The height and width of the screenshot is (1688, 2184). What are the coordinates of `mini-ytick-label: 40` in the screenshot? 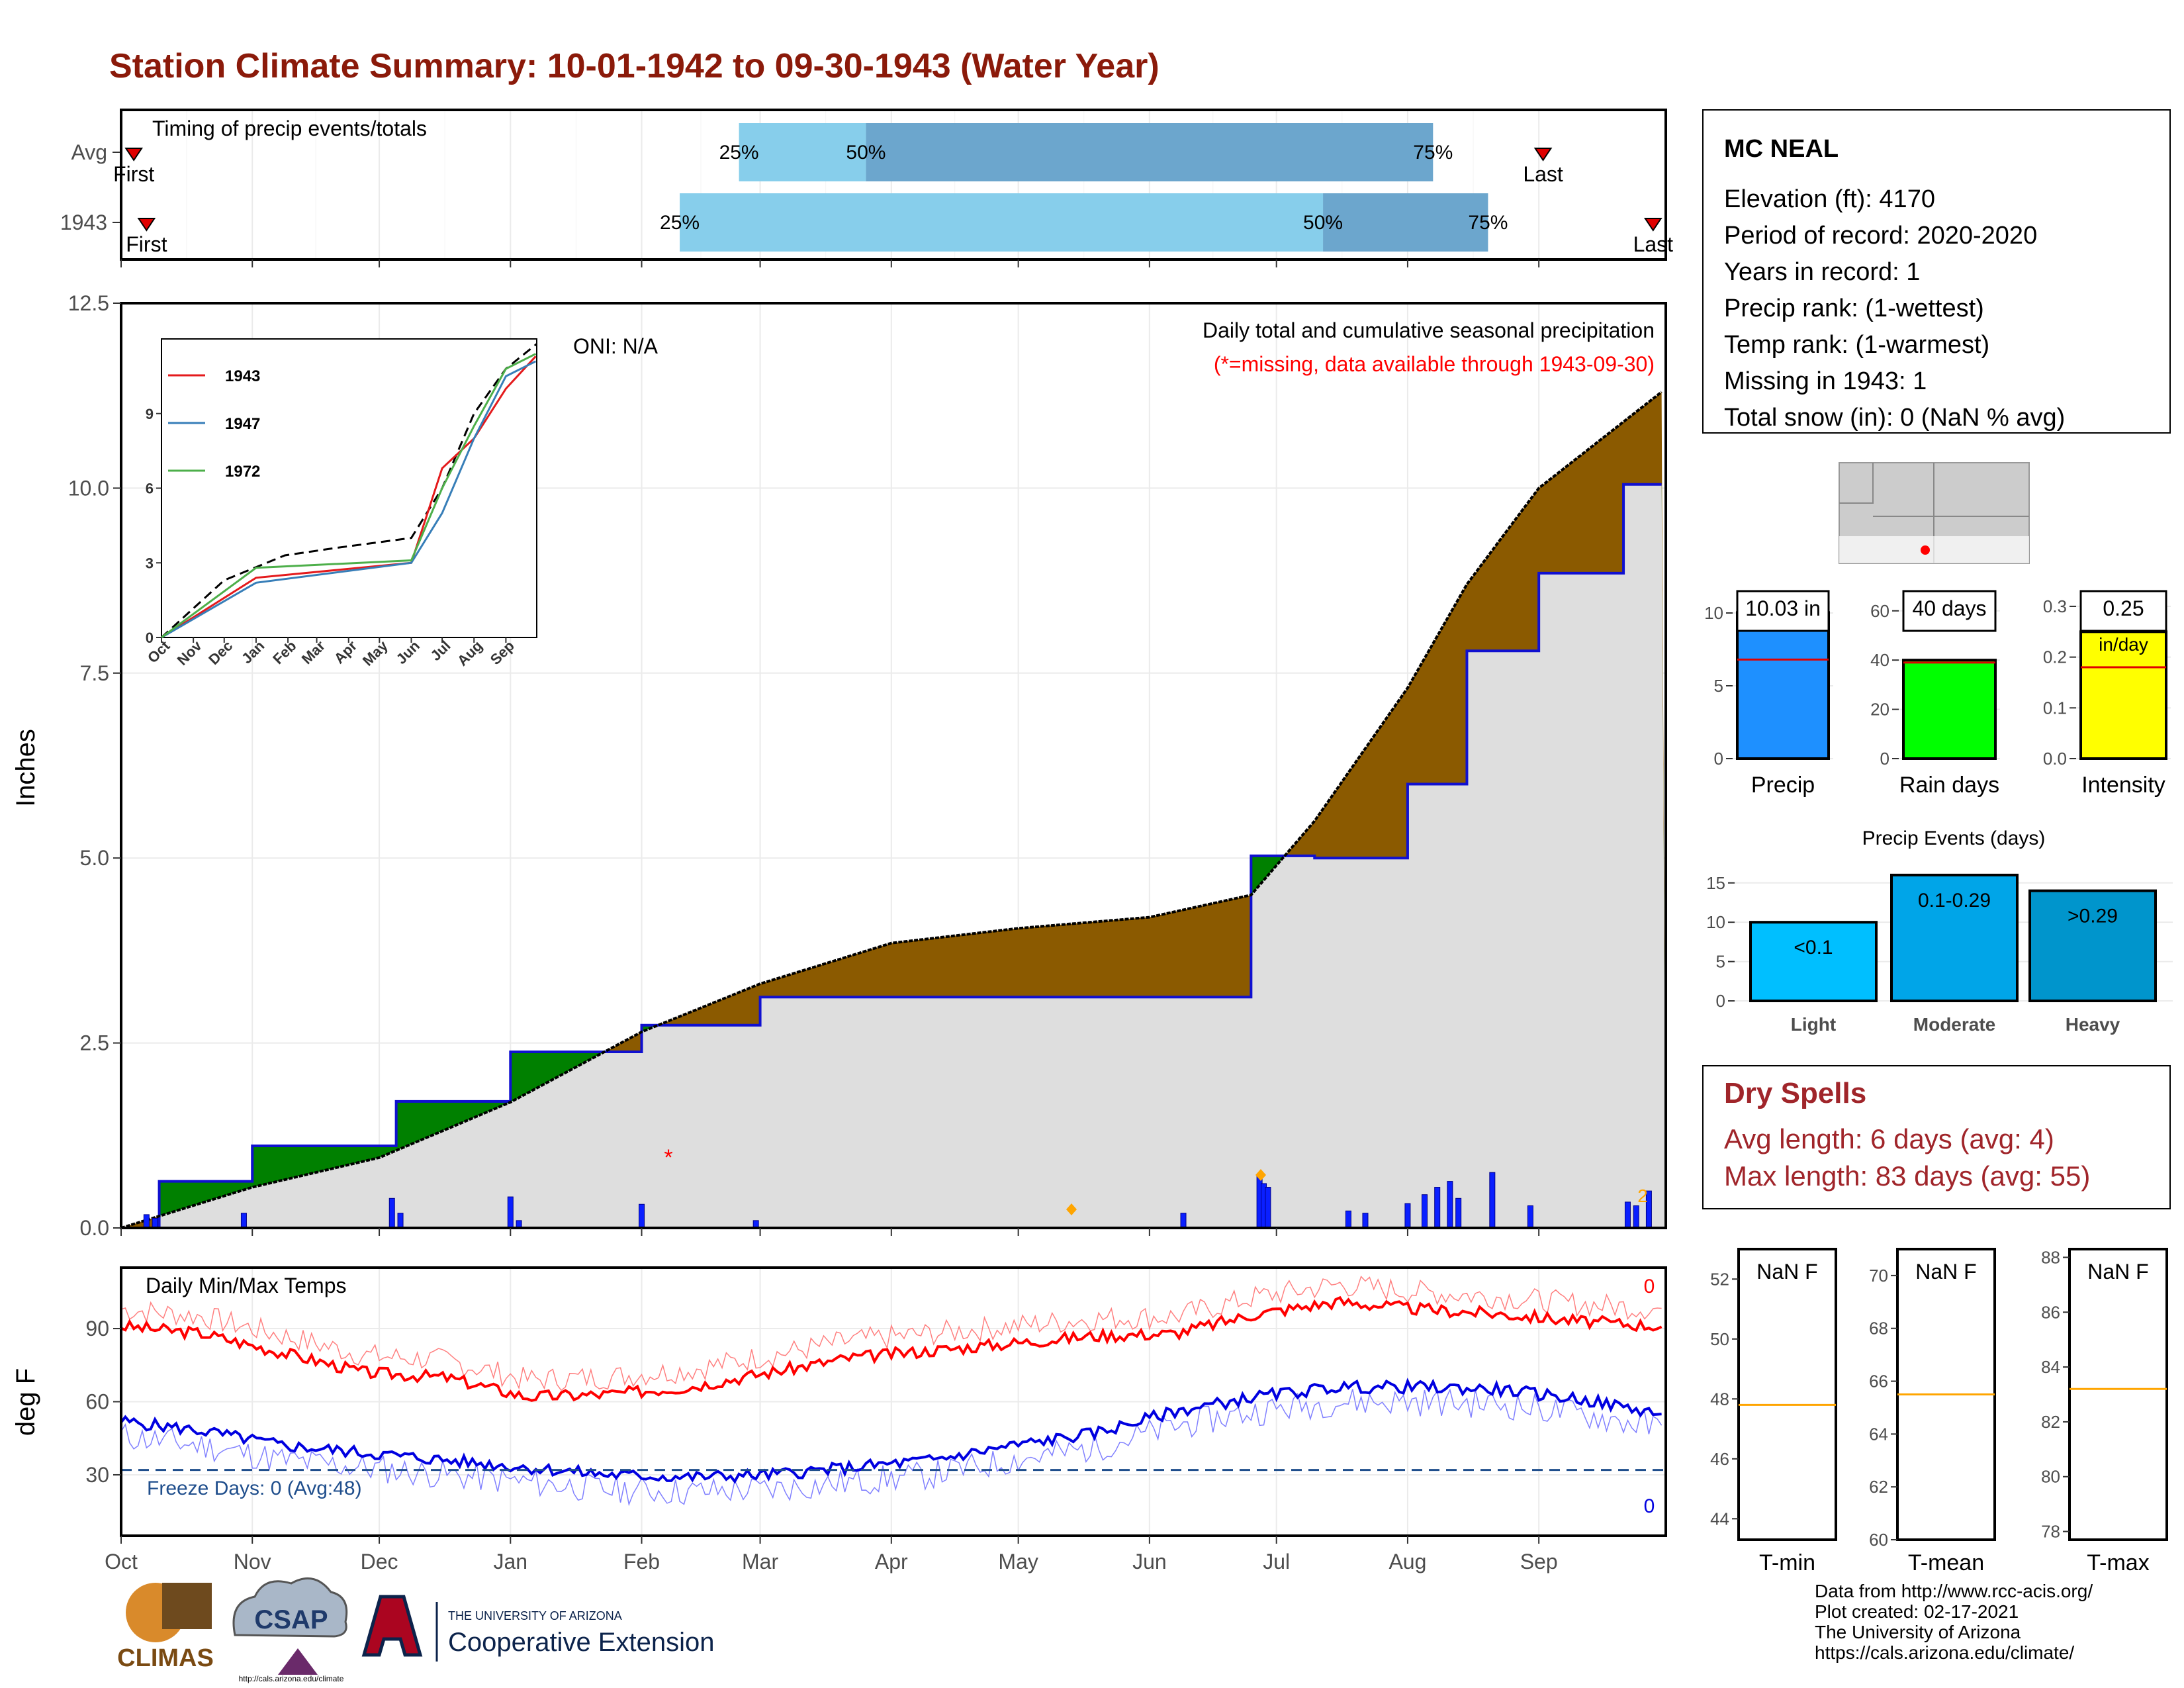 It's located at (1880, 660).